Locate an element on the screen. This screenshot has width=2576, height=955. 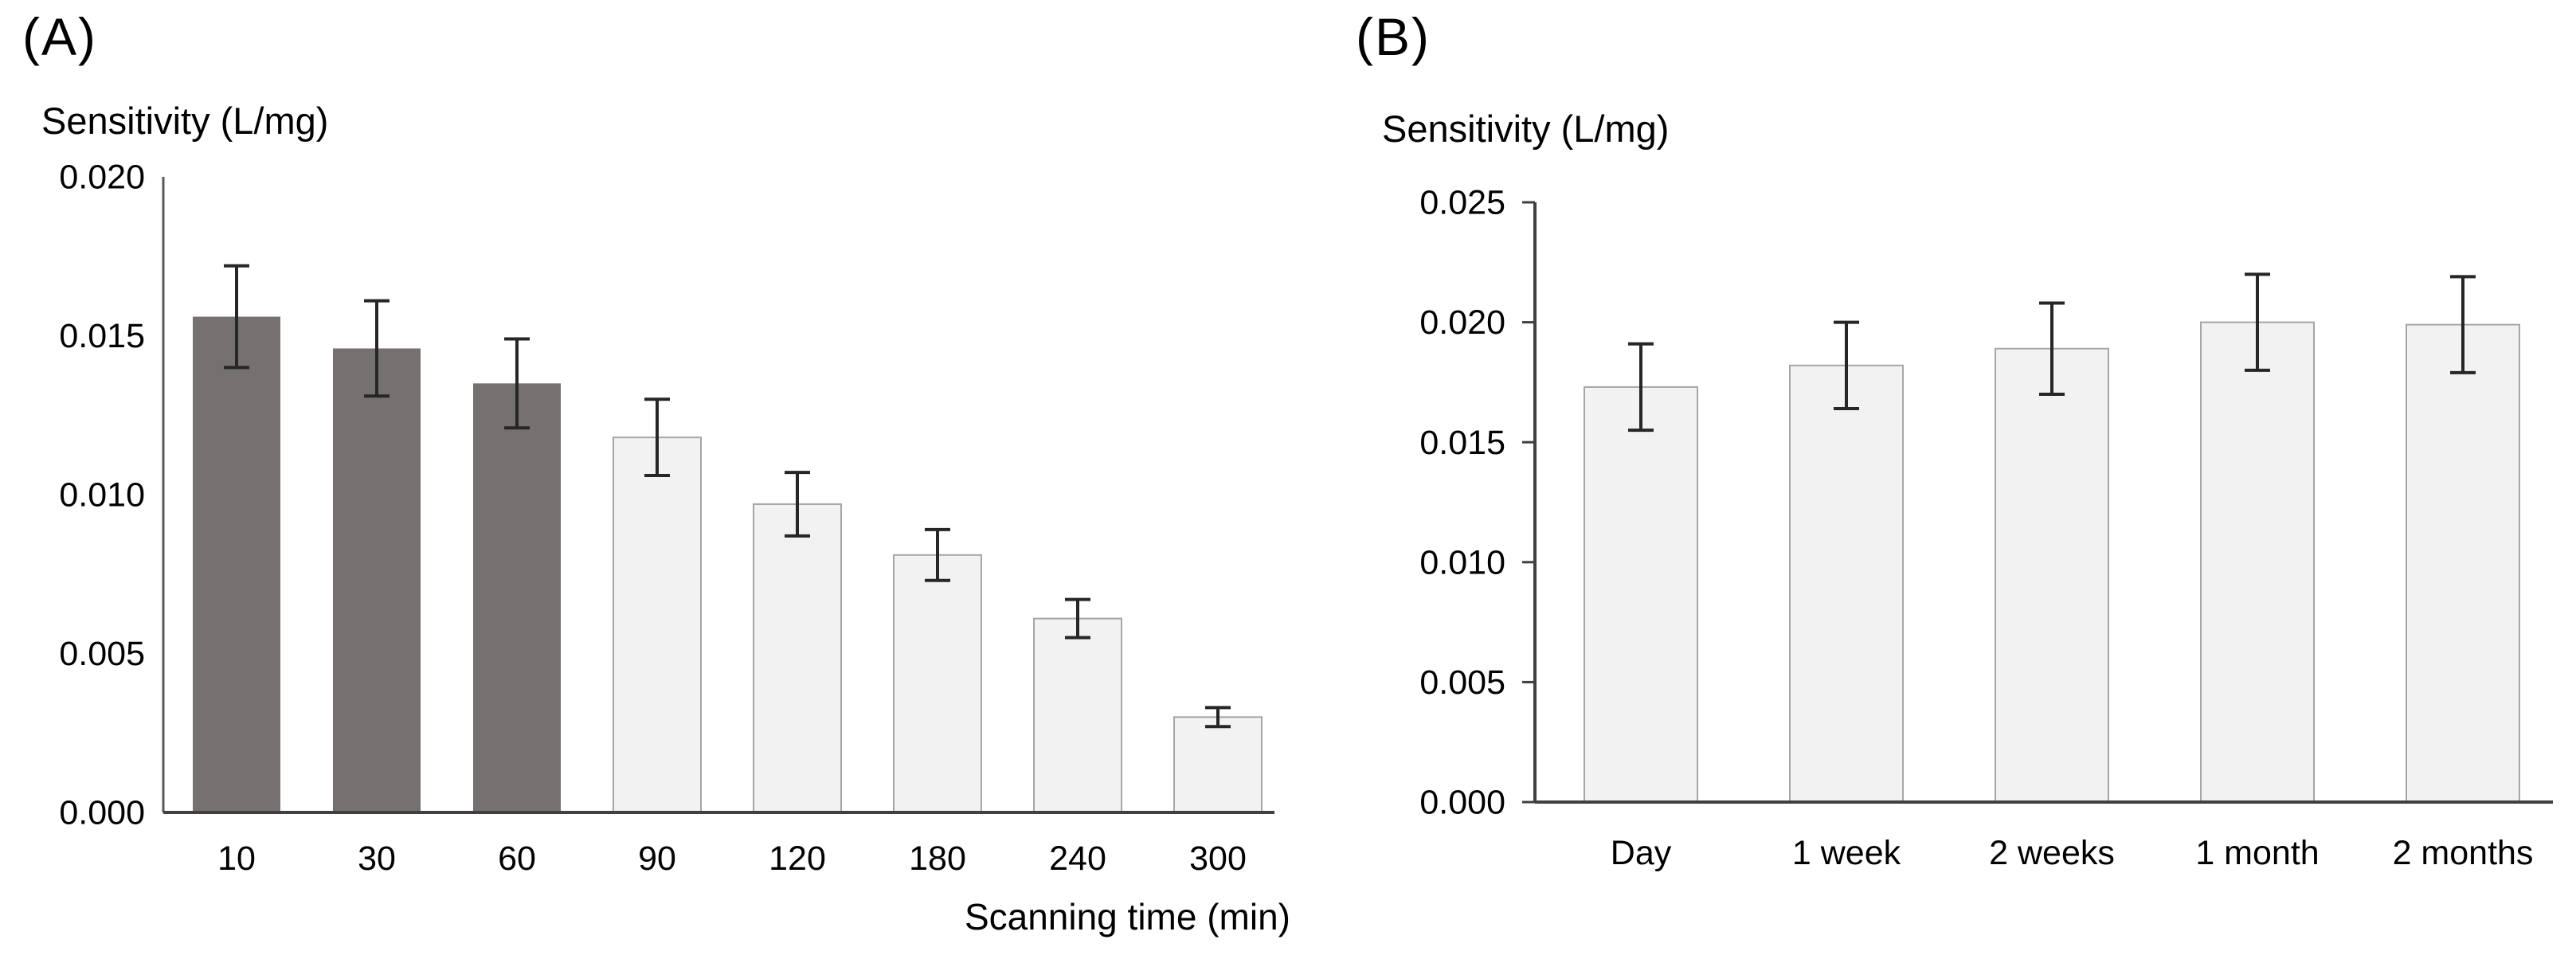
x-category-label: 90 is located at coordinates (657, 859).